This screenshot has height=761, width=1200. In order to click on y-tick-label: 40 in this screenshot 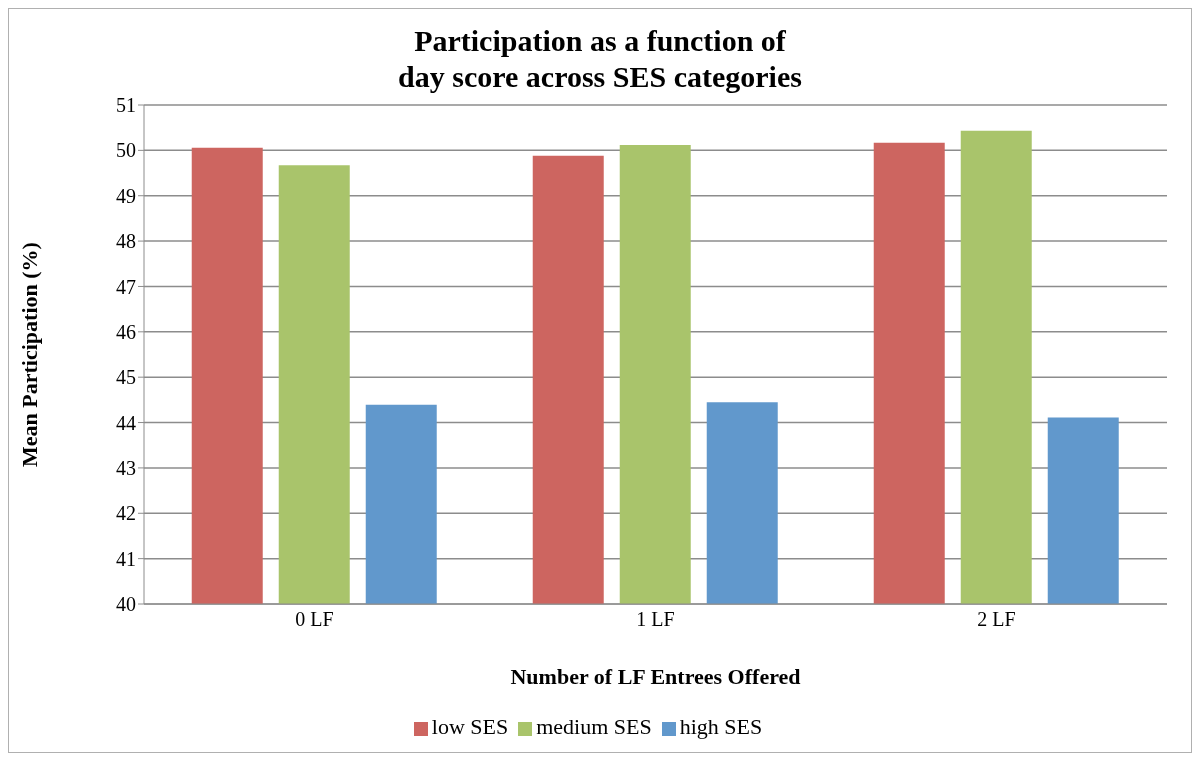, I will do `click(126, 604)`.